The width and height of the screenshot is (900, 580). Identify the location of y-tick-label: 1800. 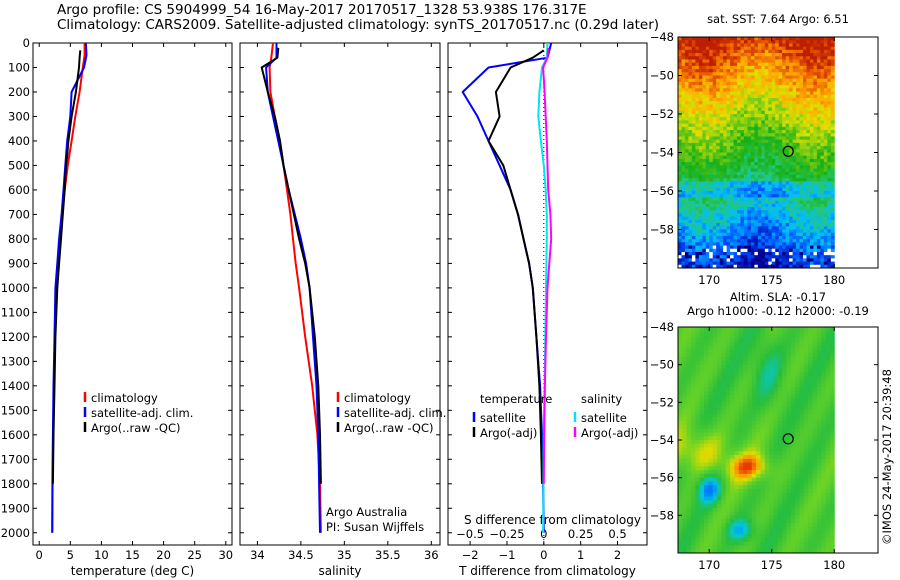
(15, 484).